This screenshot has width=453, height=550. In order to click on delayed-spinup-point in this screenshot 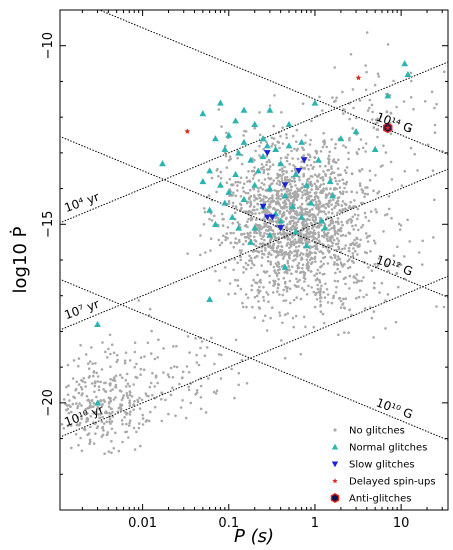, I will do `click(187, 131)`.